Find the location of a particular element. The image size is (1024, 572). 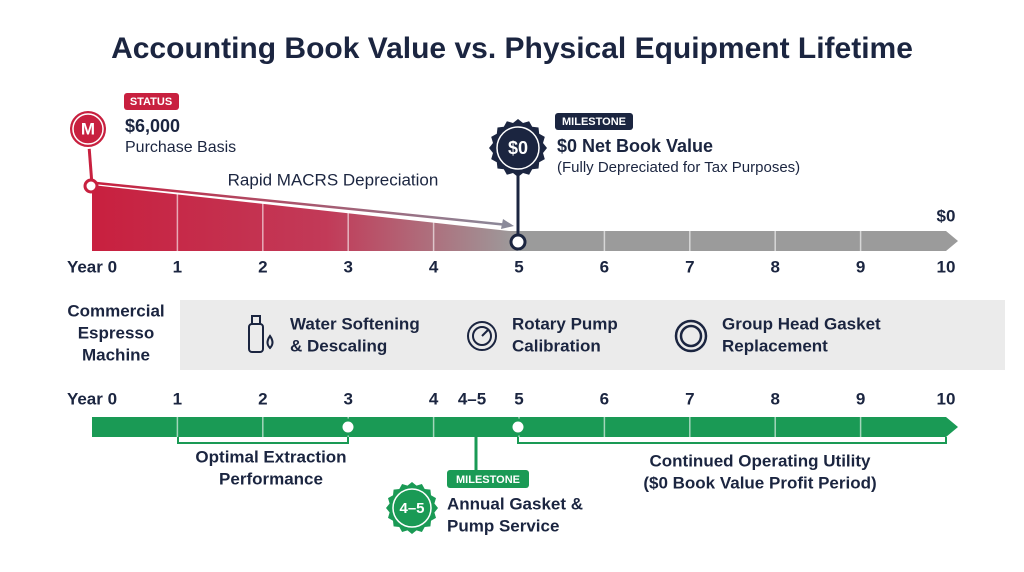

milestone-label: Pump Service is located at coordinates (503, 525).